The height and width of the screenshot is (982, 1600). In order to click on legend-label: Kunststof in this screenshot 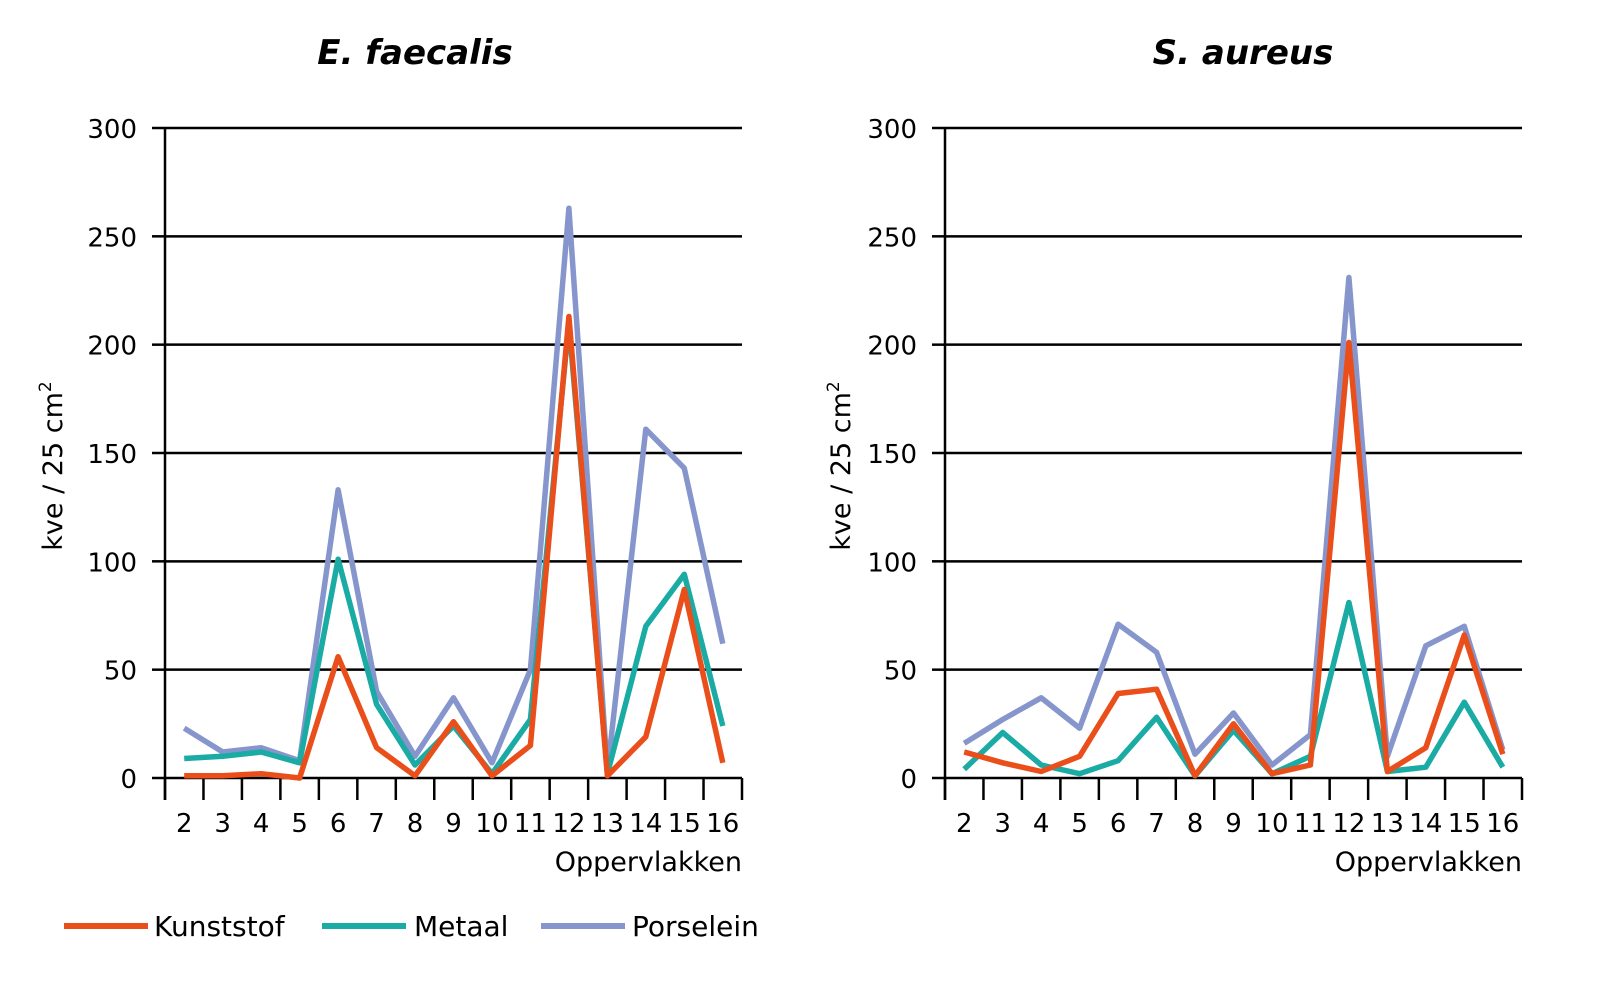, I will do `click(220, 926)`.